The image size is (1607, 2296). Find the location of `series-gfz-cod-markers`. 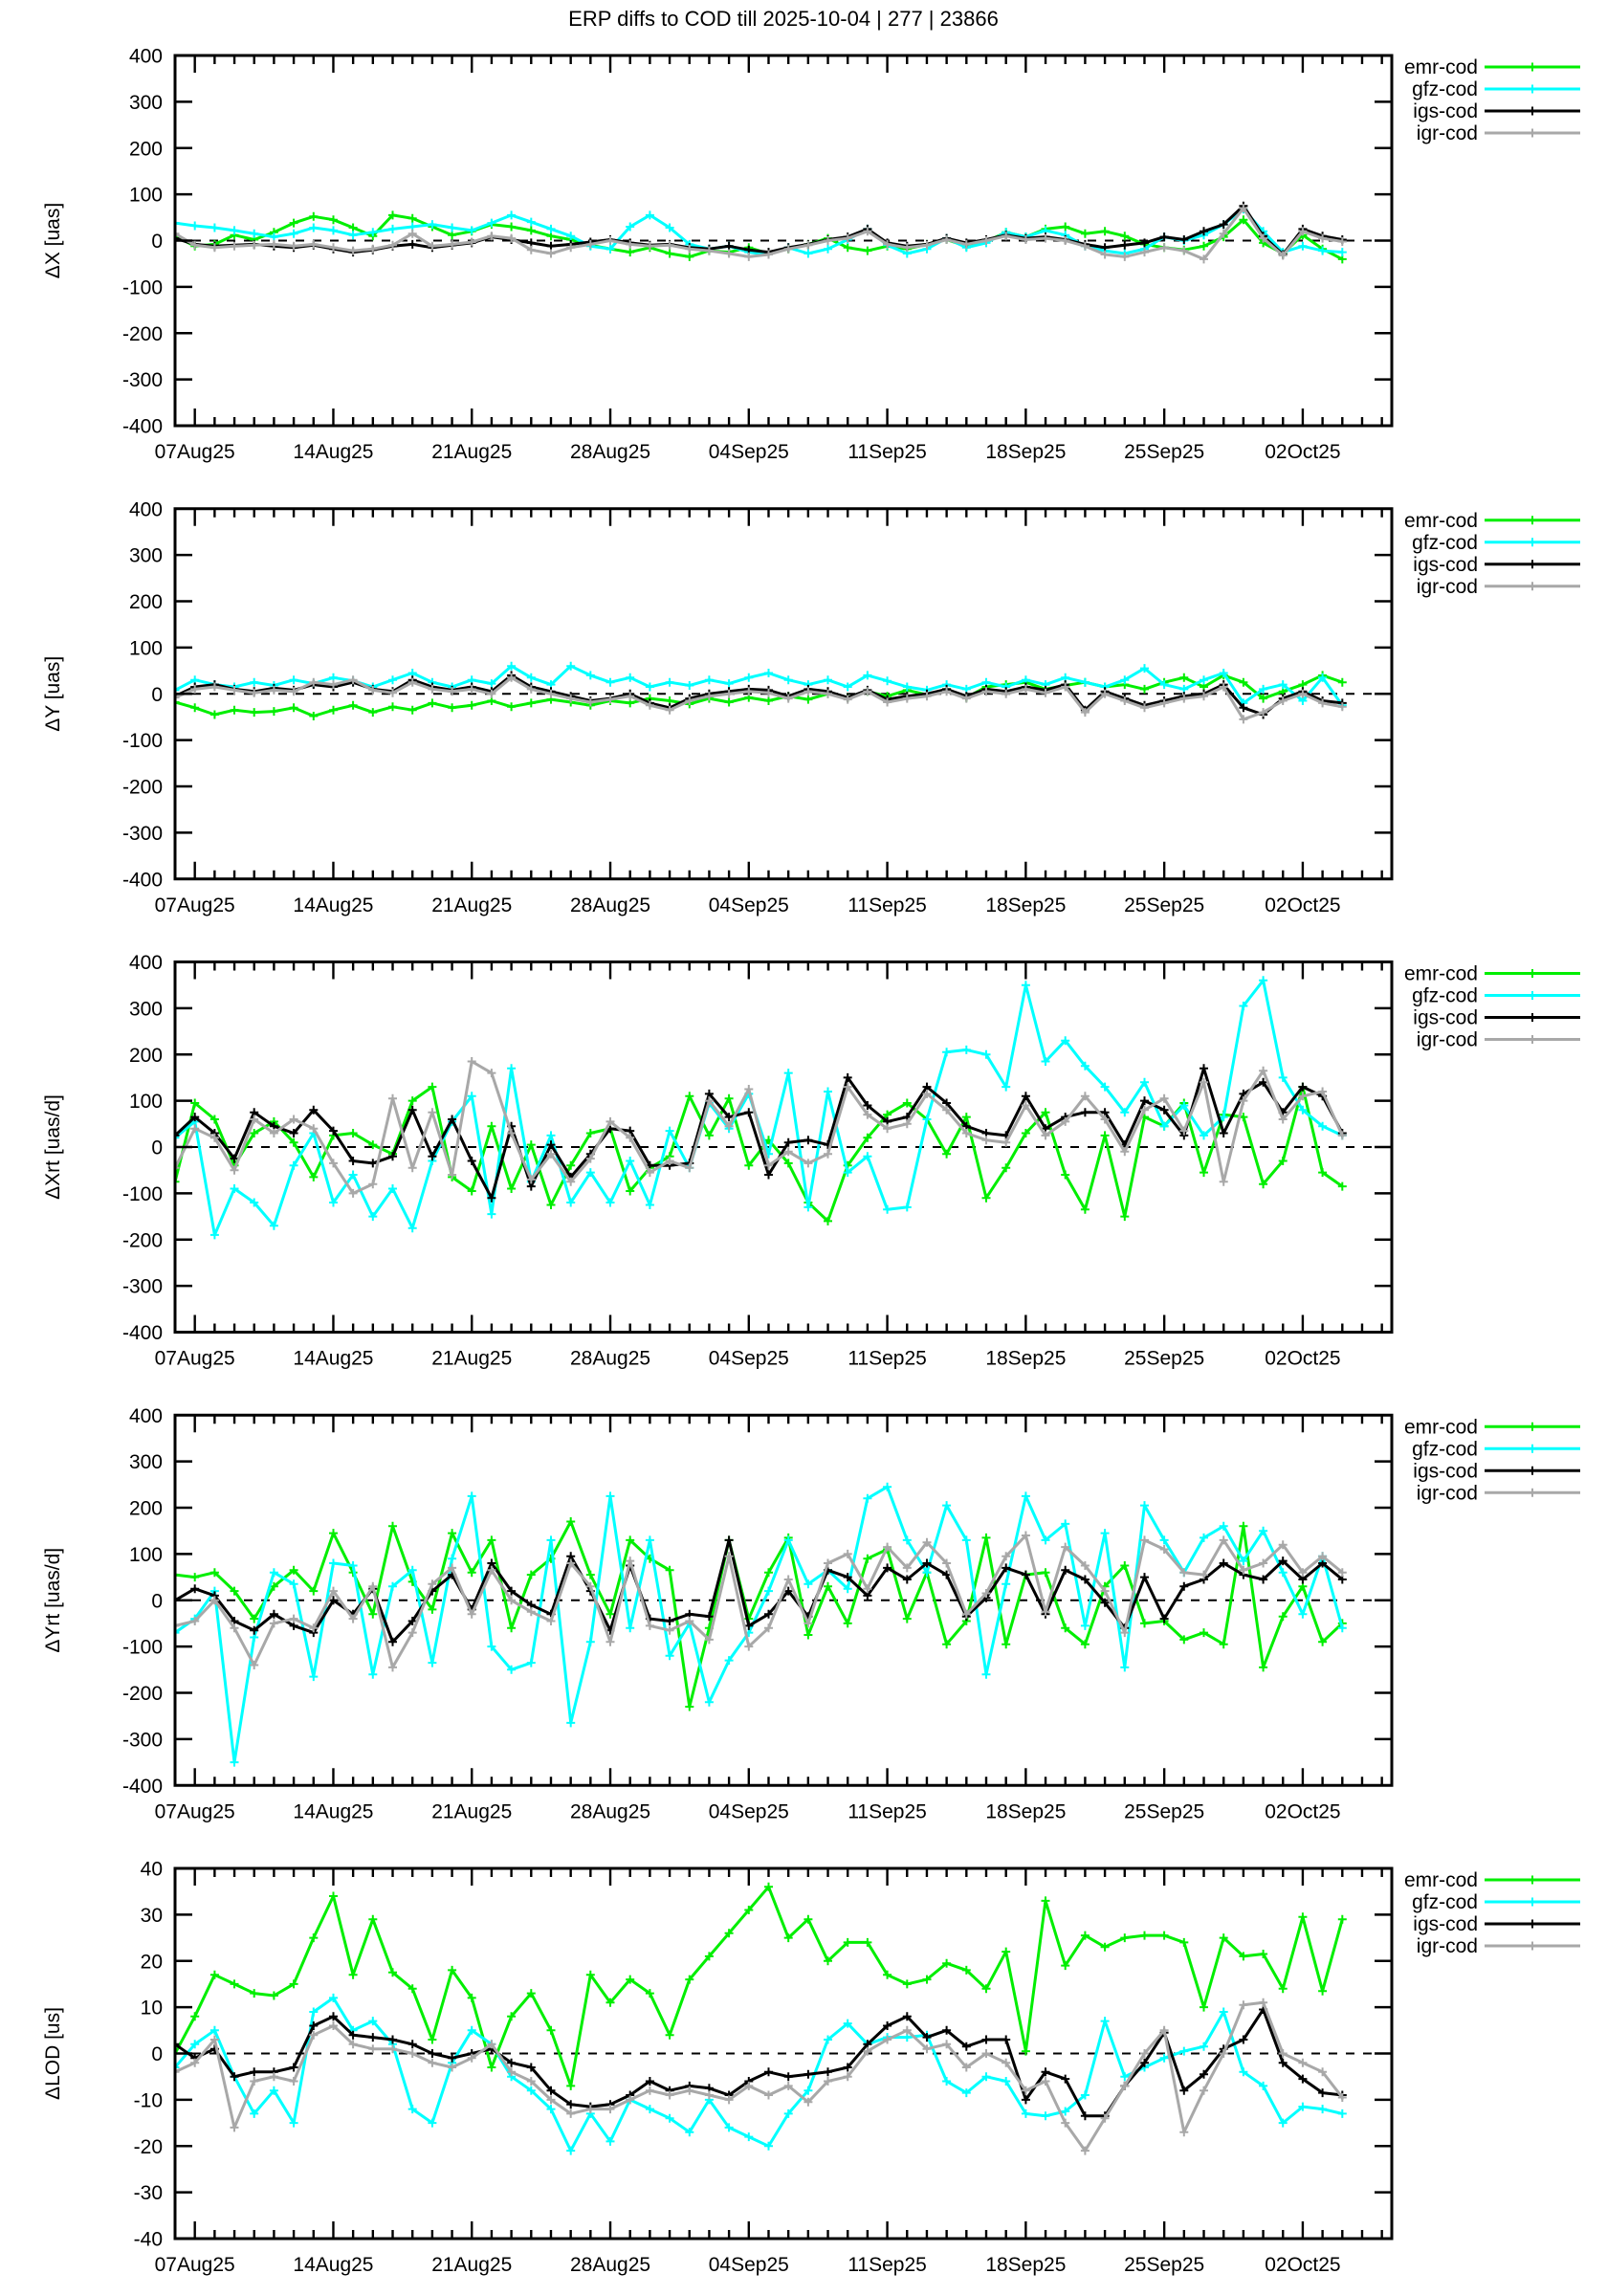

series-gfz-cod-markers is located at coordinates (761, 2074).